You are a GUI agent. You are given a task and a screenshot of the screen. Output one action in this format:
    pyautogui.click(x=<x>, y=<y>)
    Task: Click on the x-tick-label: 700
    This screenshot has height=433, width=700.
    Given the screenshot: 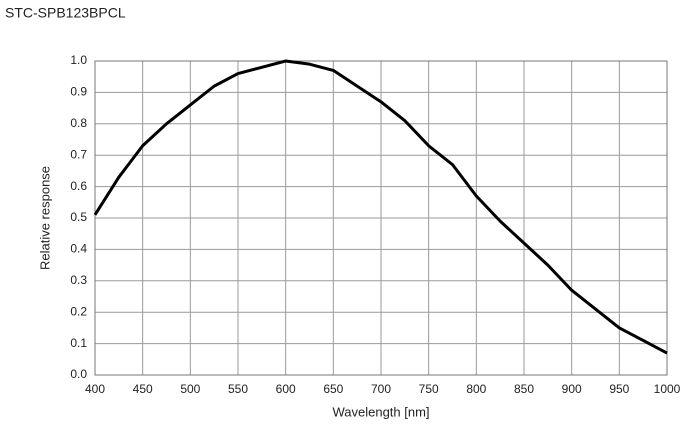 What is the action you would take?
    pyautogui.click(x=381, y=389)
    